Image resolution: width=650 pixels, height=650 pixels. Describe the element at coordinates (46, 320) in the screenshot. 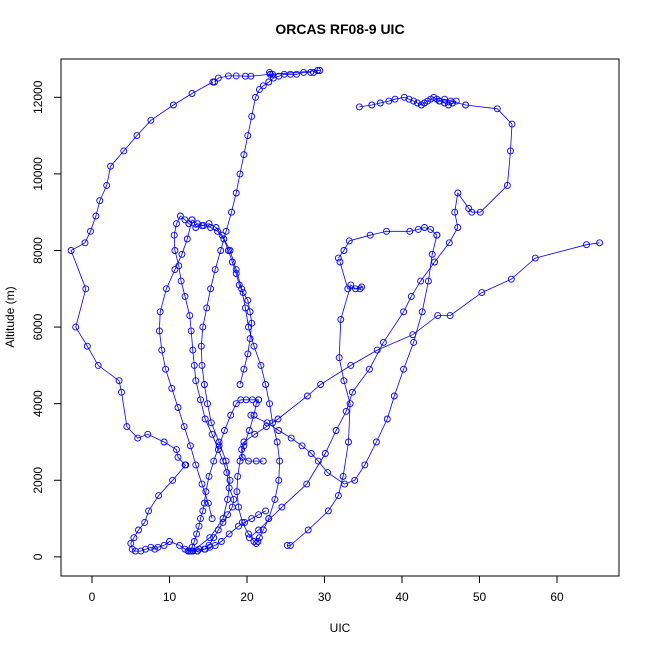

I see `y-axis: 0 2000 4000 6000 8000 10000 12000` at that location.